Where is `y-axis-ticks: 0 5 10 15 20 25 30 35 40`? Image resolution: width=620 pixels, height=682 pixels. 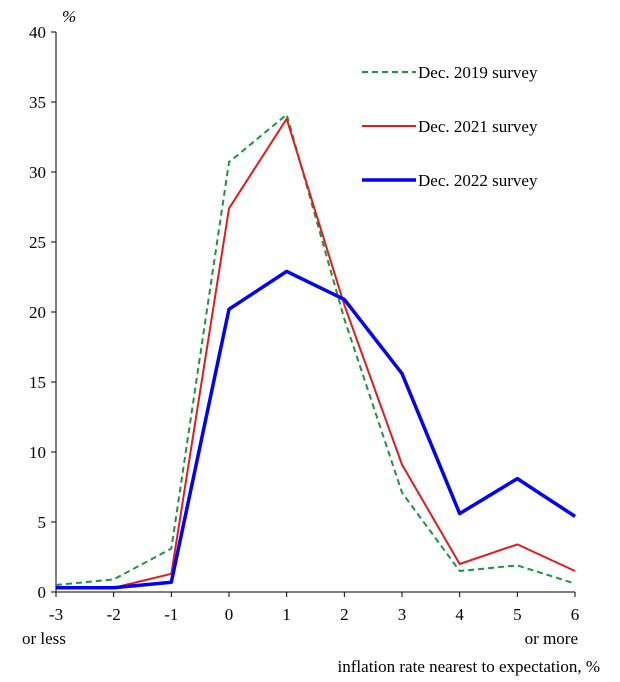
y-axis-ticks: 0 5 10 15 20 25 30 35 40 is located at coordinates (42, 312).